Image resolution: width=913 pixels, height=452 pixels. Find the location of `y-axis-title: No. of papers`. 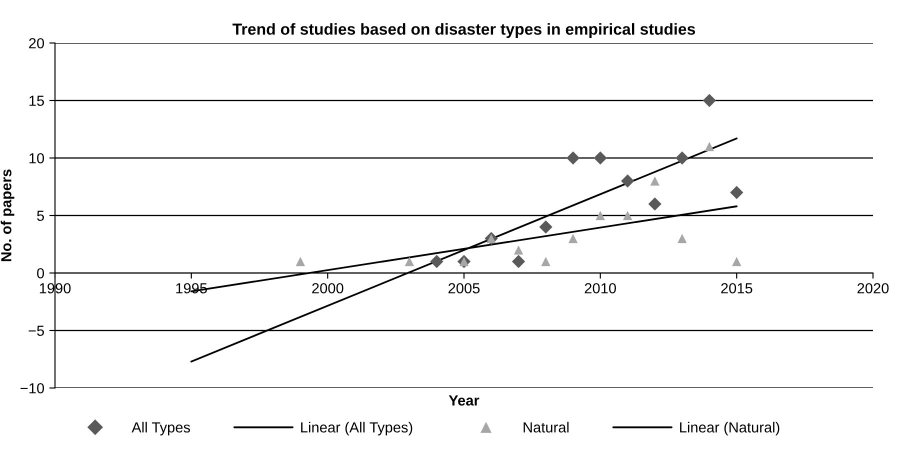

y-axis-title: No. of papers is located at coordinates (7, 216).